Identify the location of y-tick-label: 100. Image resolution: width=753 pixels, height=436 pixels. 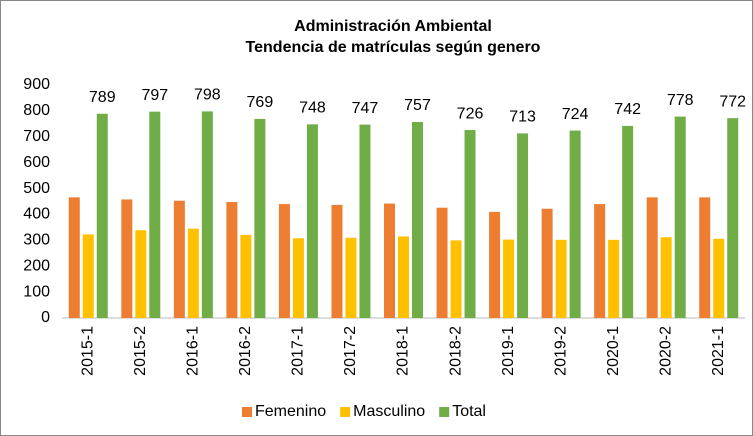
(36, 291).